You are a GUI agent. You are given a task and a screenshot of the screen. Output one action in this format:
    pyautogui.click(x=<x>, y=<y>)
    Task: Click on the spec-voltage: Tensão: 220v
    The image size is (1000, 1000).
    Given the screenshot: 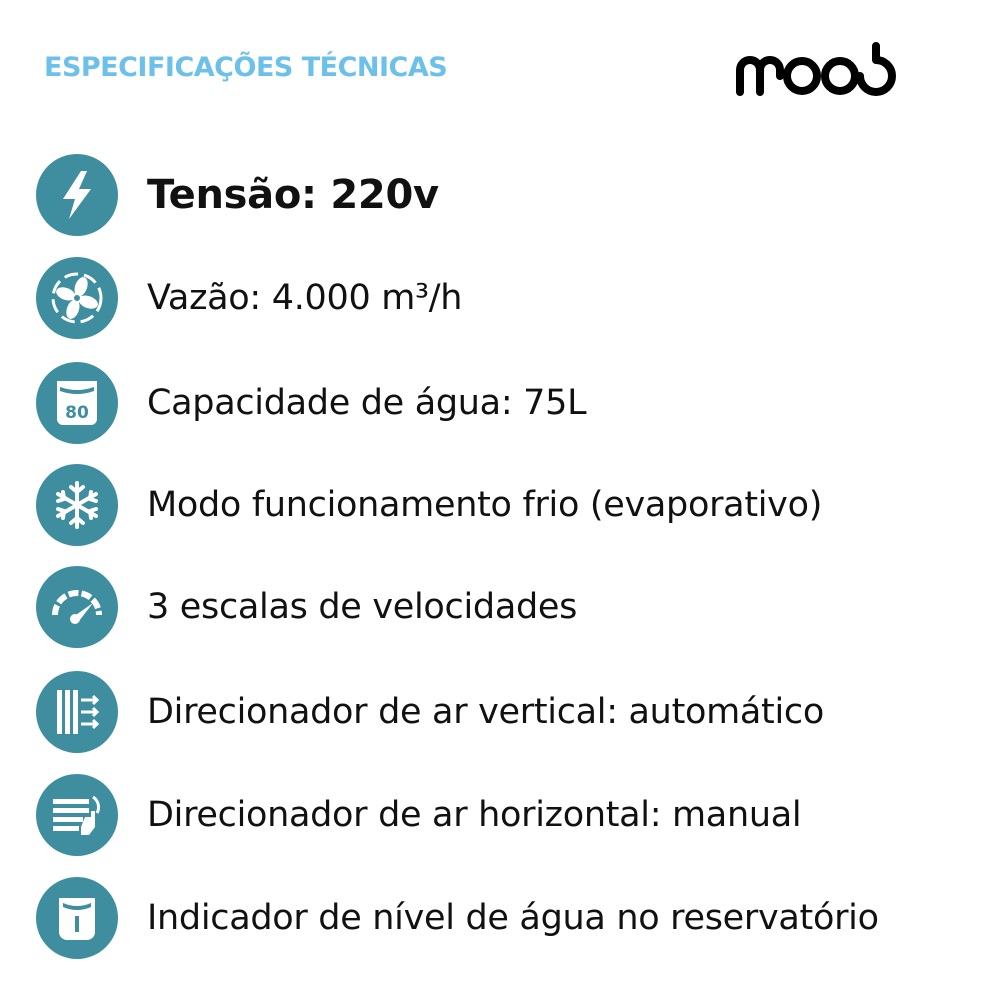 What is the action you would take?
    pyautogui.click(x=237, y=195)
    